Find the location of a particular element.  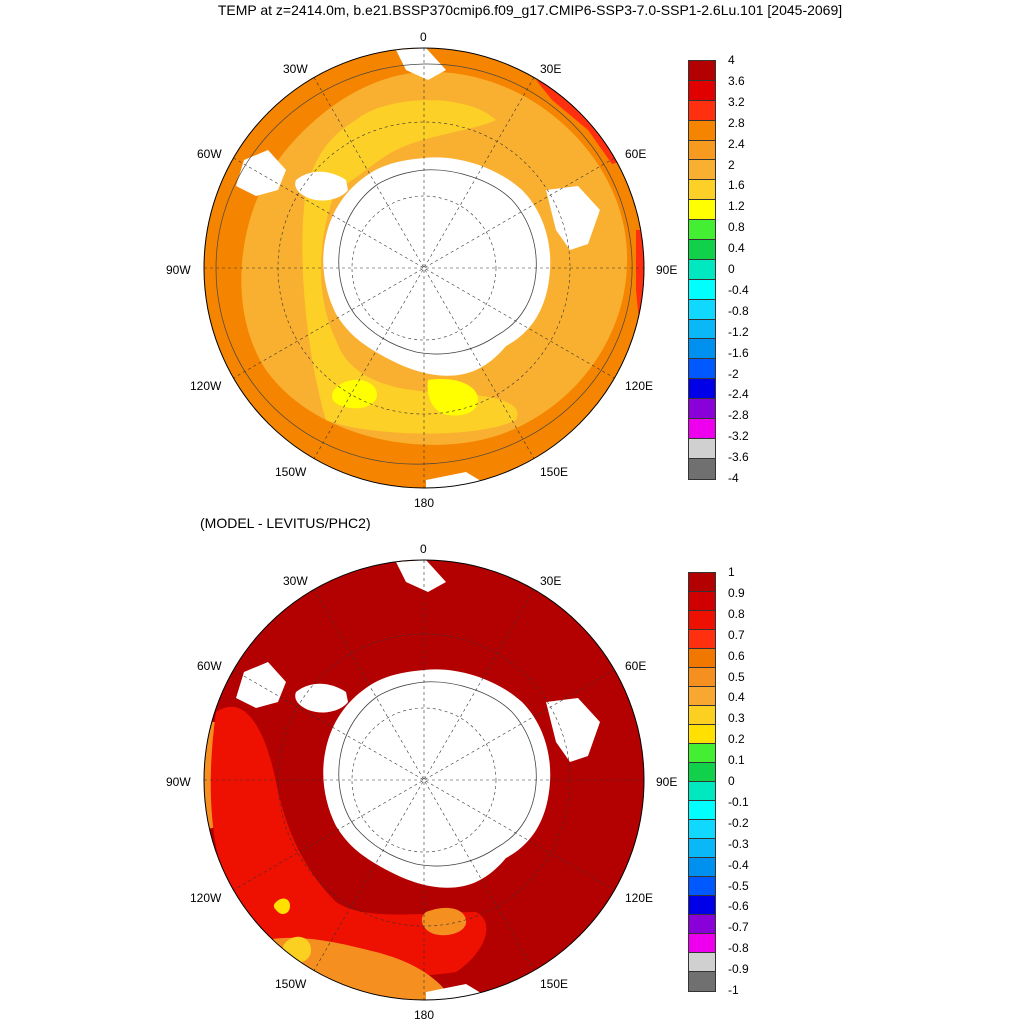

colorbar-tick-label: 1.6 is located at coordinates (736, 185).